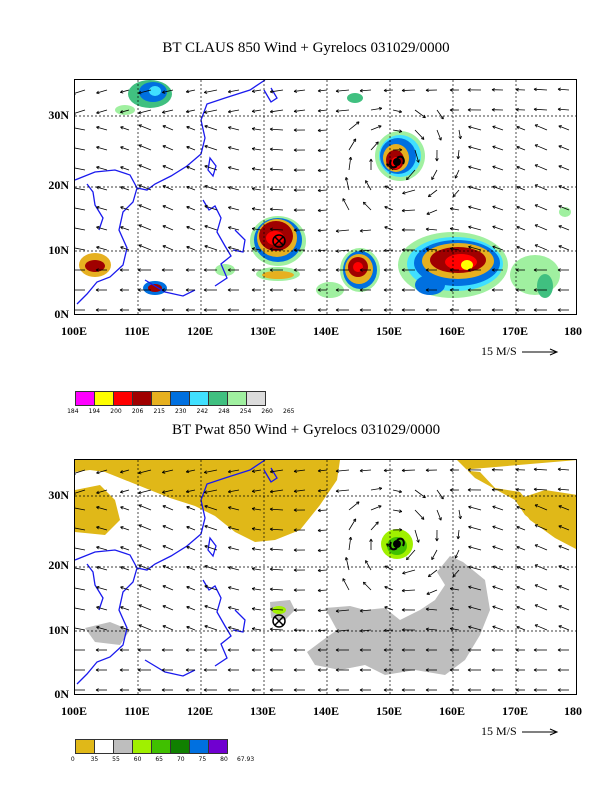  I want to click on colorbar-label: 60, so click(137, 759).